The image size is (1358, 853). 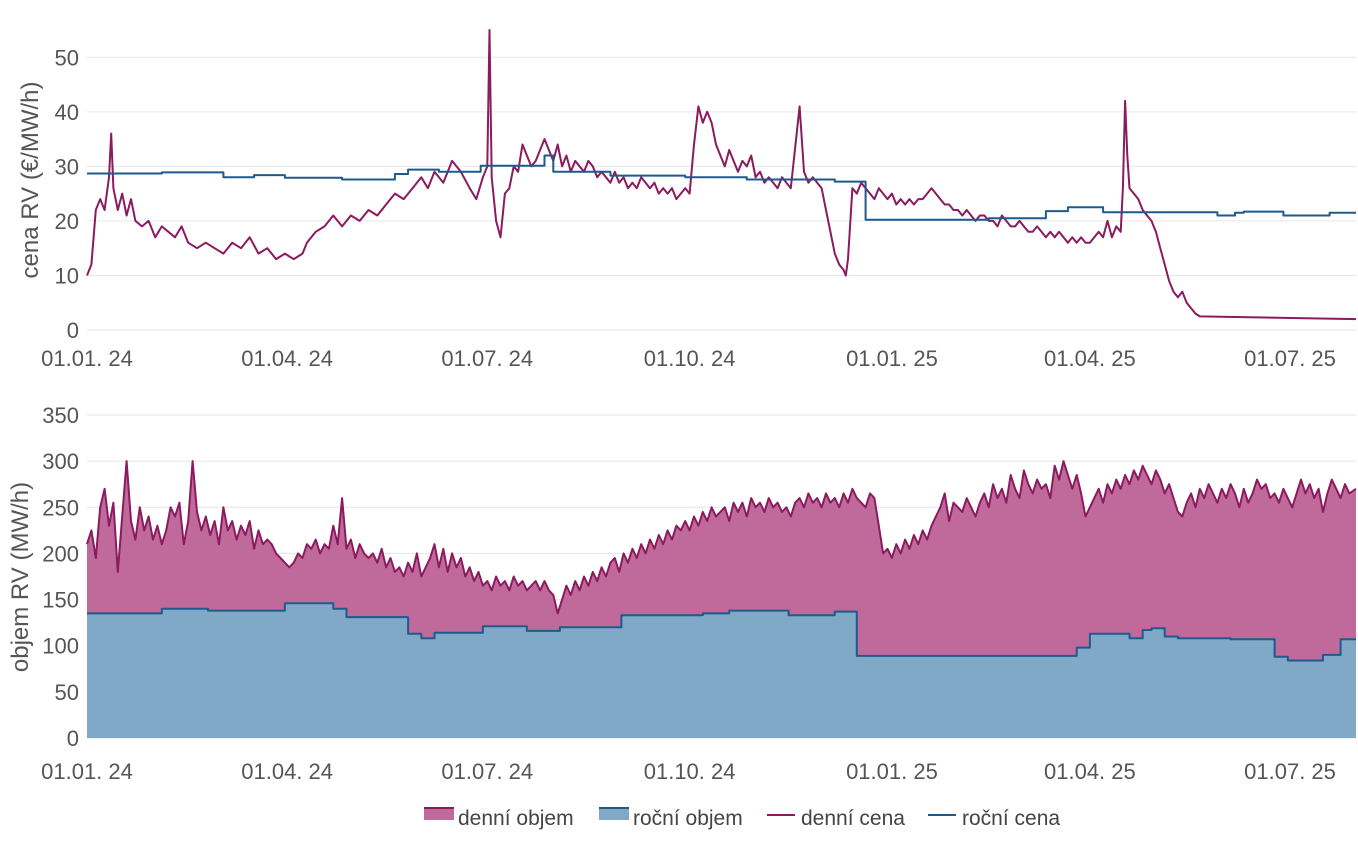 I want to click on series-line-roční-cena, so click(x=721, y=187).